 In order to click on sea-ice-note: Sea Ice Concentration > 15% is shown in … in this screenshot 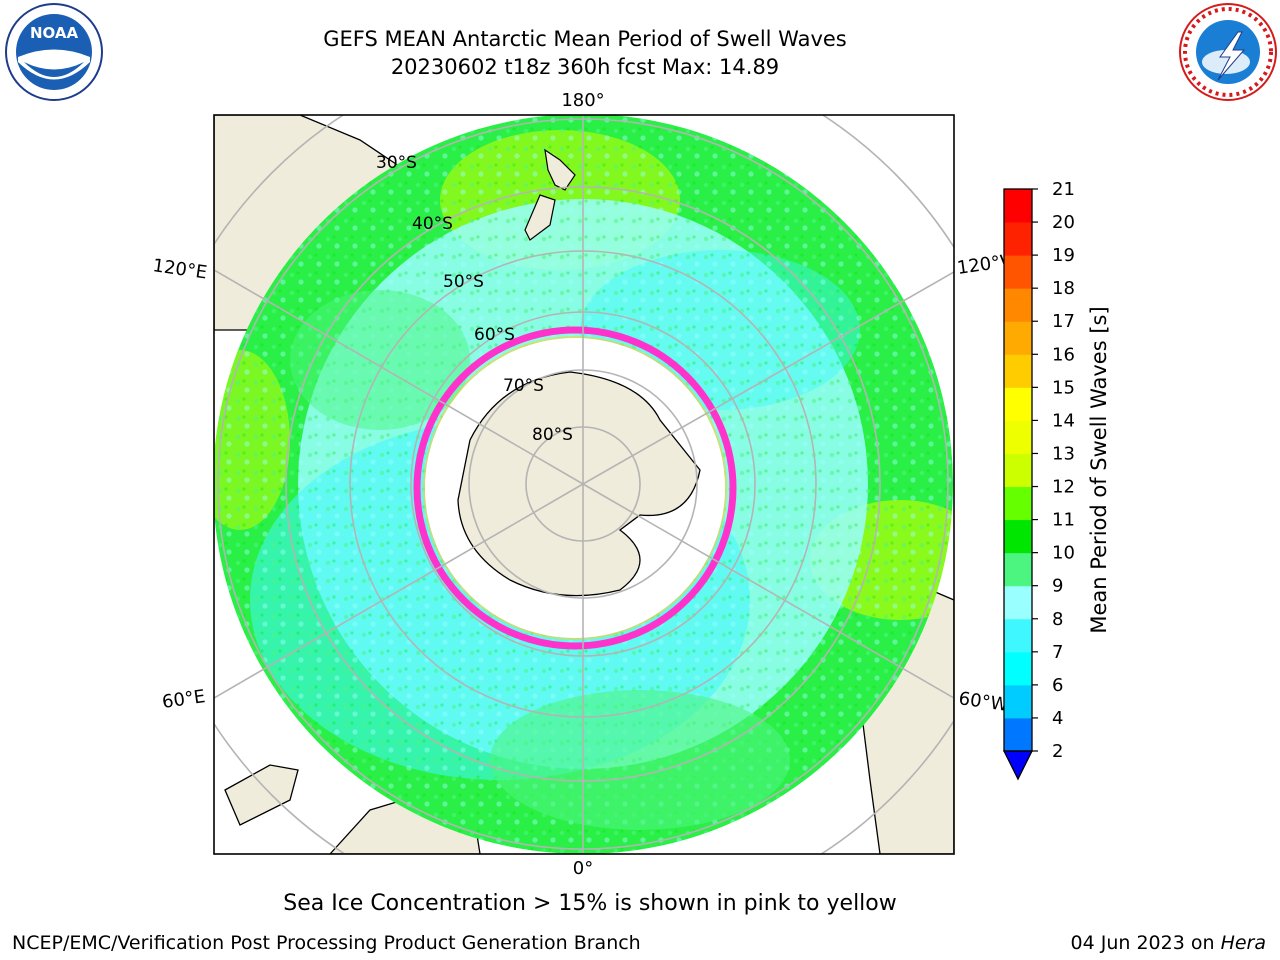, I will do `click(590, 903)`.